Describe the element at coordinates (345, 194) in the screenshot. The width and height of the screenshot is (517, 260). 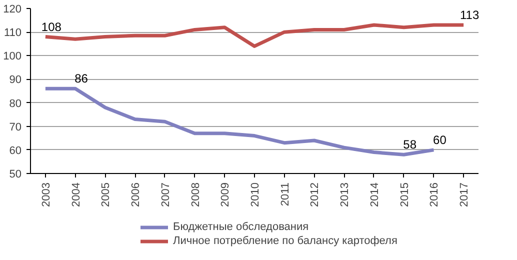
I see `x-tick-label: 2013` at that location.